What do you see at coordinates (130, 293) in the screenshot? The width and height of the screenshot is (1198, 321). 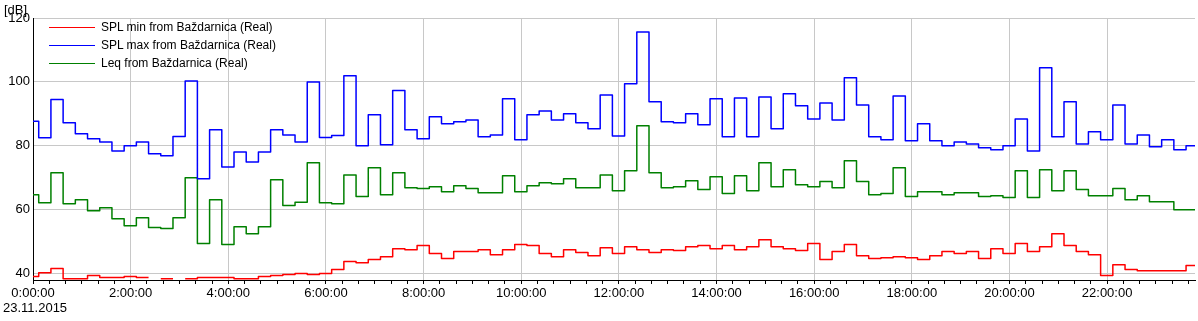 I see `x-tick-label: 2:00:00` at bounding box center [130, 293].